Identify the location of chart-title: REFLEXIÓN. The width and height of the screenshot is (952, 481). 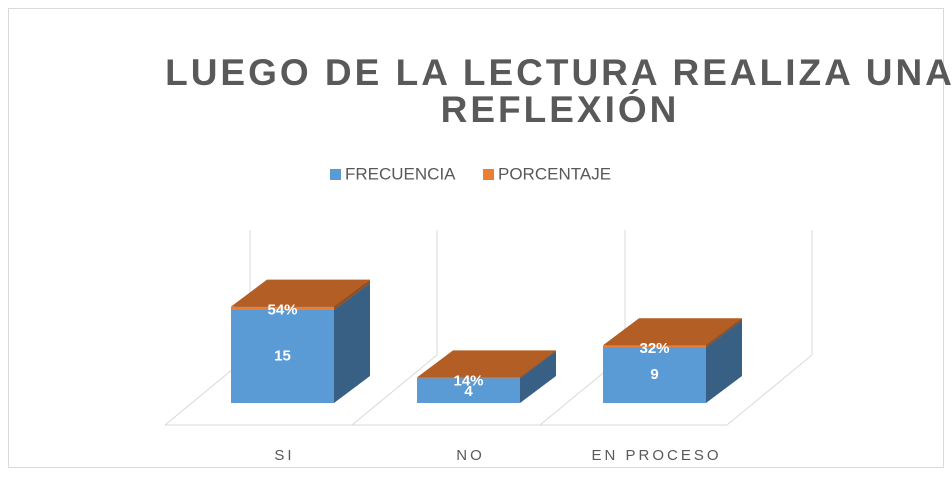
(560, 109).